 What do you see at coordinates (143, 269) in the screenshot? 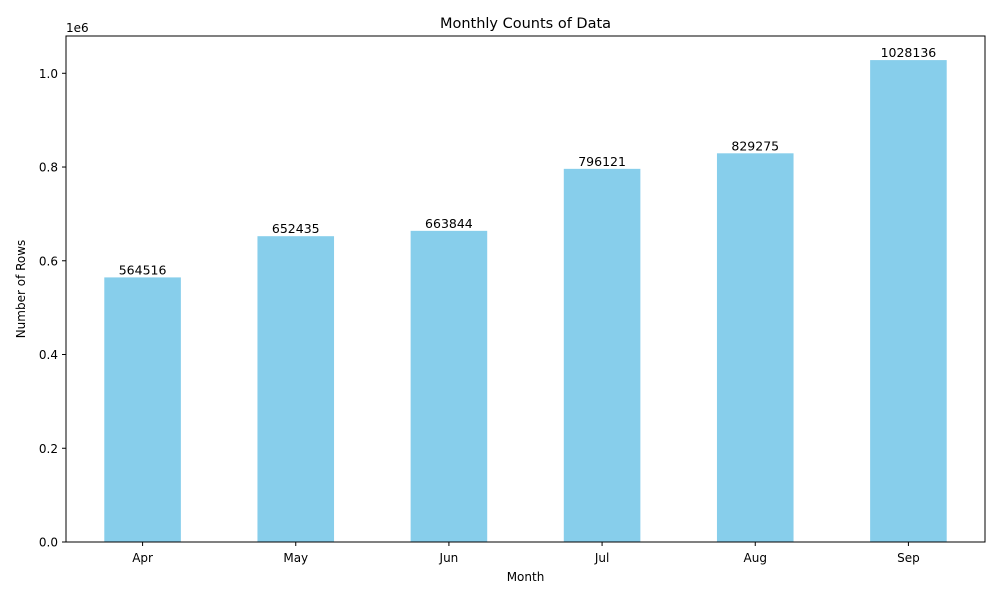
I see `data-label-apr: 564516` at bounding box center [143, 269].